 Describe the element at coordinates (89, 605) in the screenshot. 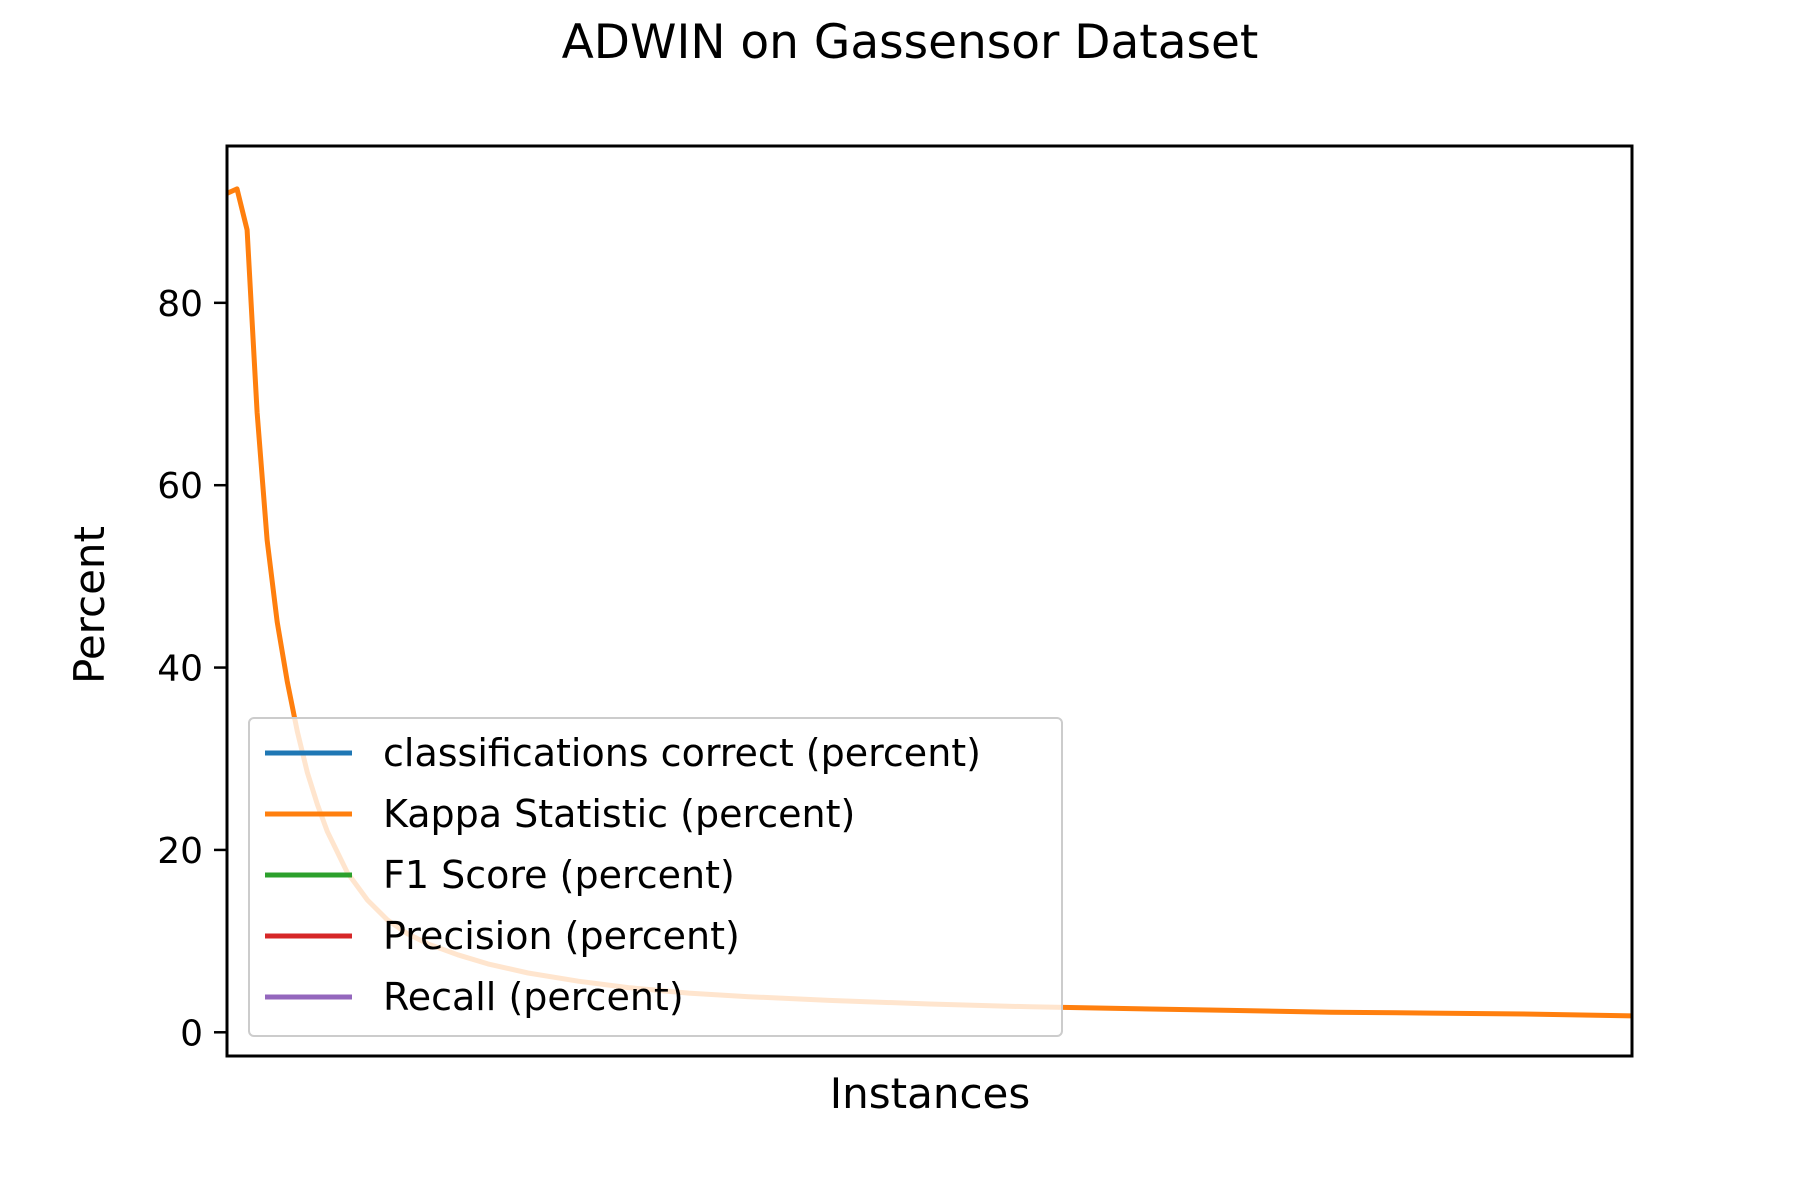

I see `y-axis-label: Percent` at that location.